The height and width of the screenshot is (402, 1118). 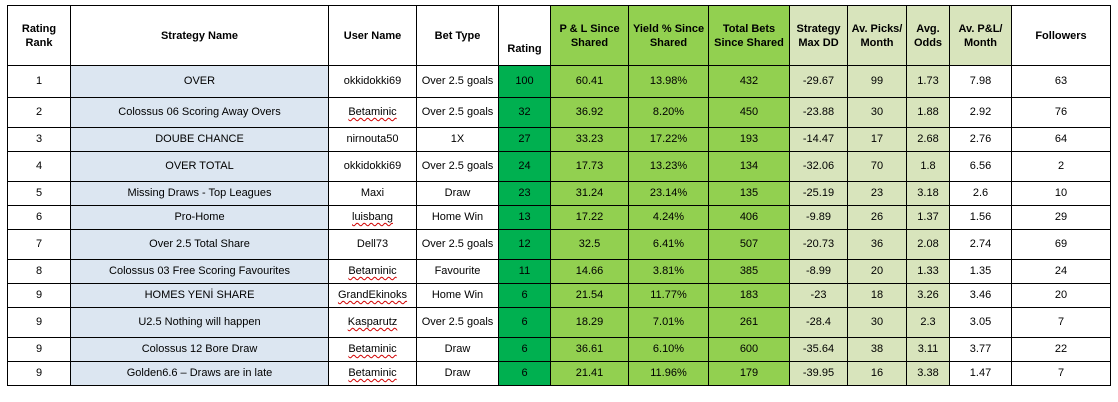 I want to click on user-name-text: luisbang, so click(x=372, y=217).